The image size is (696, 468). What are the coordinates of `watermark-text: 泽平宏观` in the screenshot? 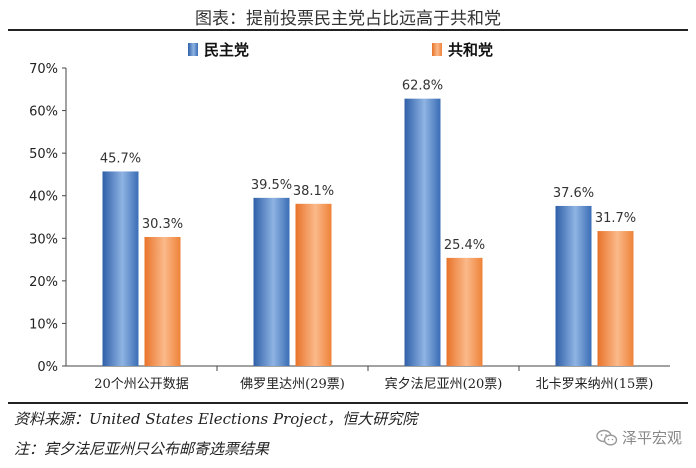 It's located at (651, 438).